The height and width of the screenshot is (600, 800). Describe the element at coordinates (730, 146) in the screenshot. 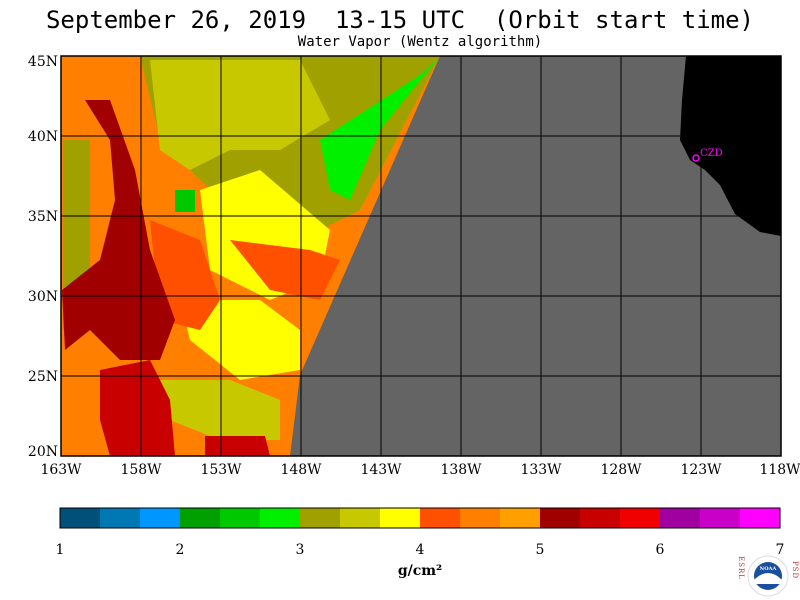

I see `land-mass` at that location.